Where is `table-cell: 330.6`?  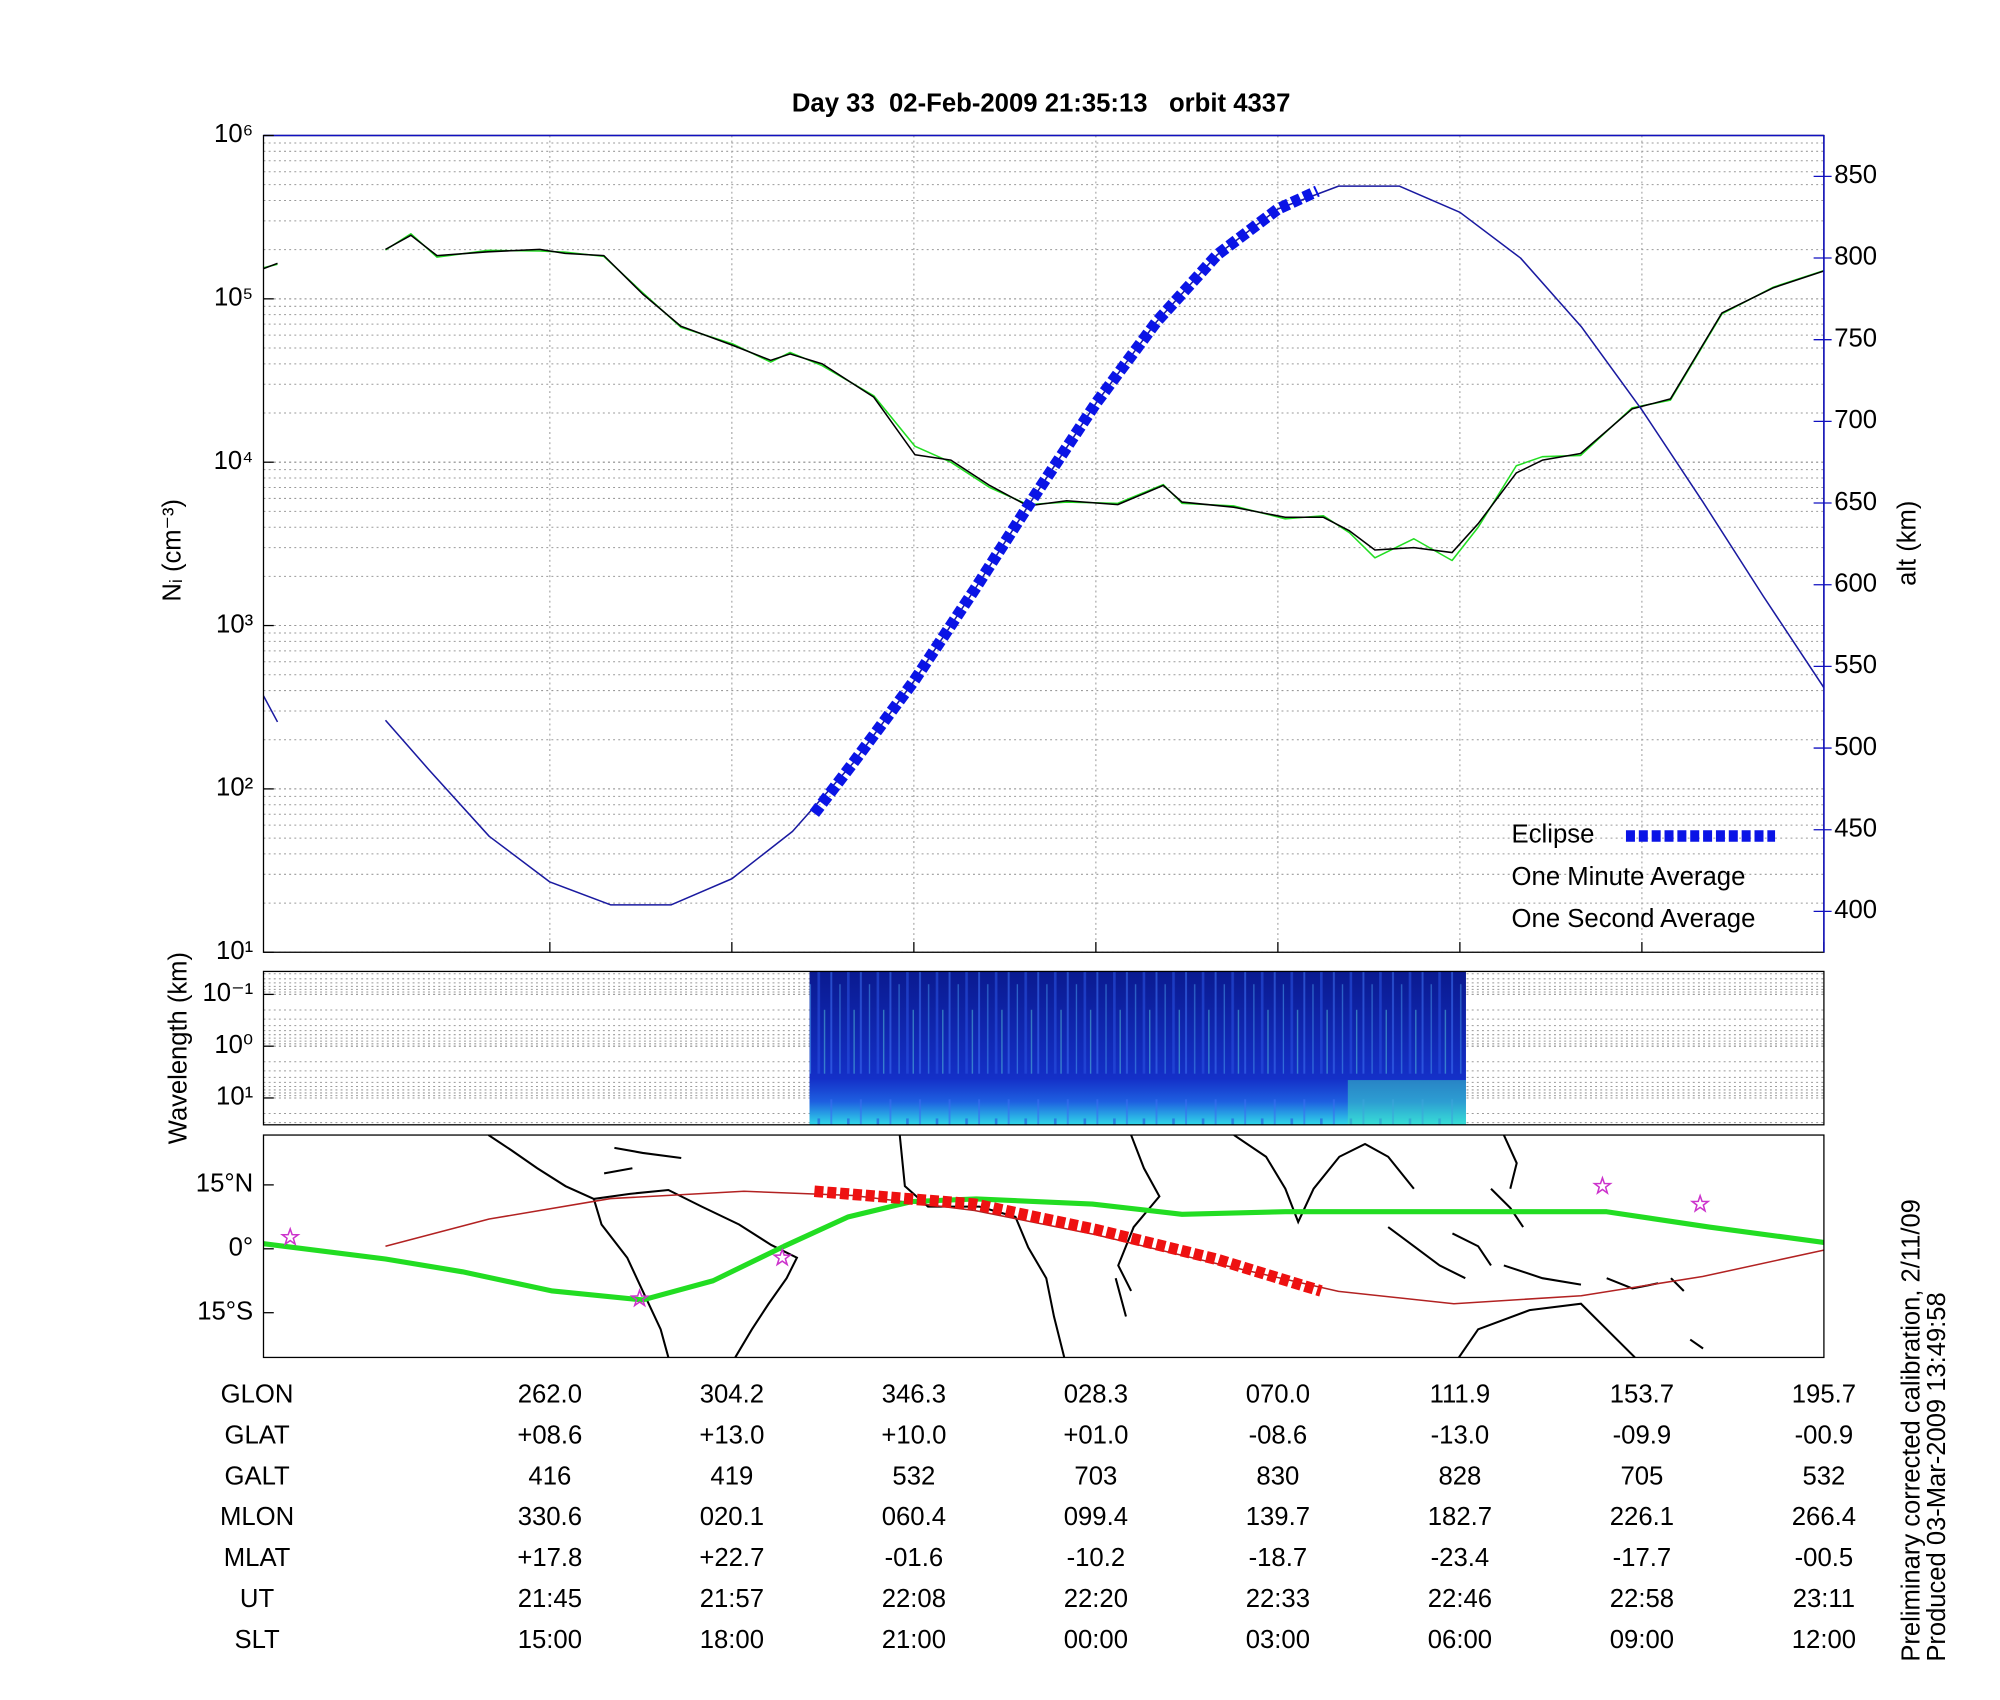
table-cell: 330.6 is located at coordinates (550, 1517).